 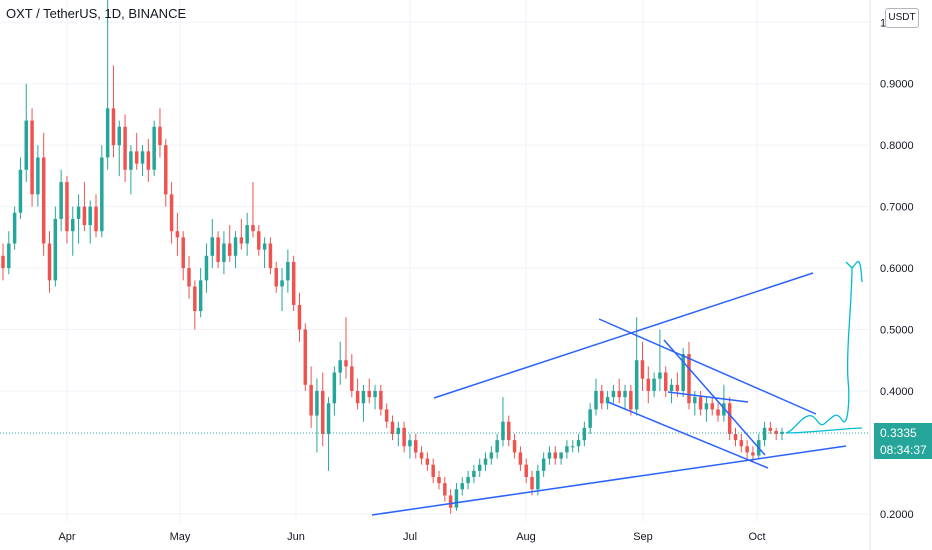 I want to click on chart-title: OXT / TetherUS, 1D, BINANCE, so click(x=96, y=13).